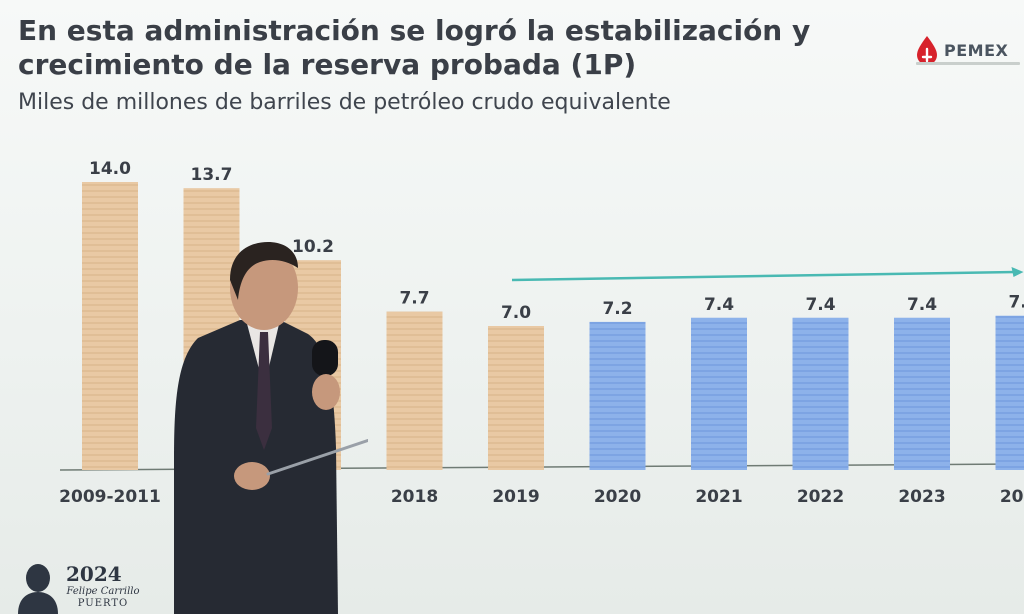 The height and width of the screenshot is (614, 1024). Describe the element at coordinates (110, 326) in the screenshot. I see `bar-2009-2011` at that location.